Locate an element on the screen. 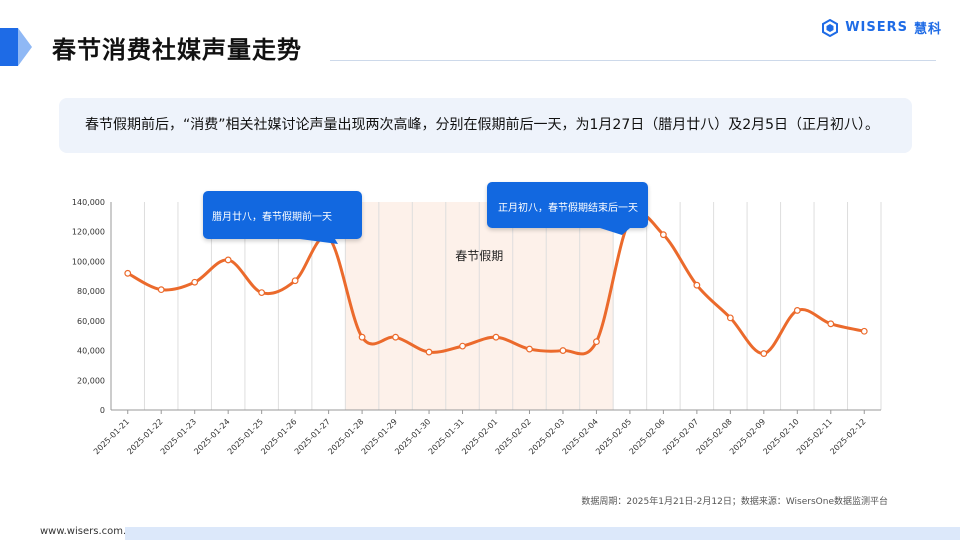  callout-pre-holiday: 腊月廿八，春节假期前一天 is located at coordinates (282, 215).